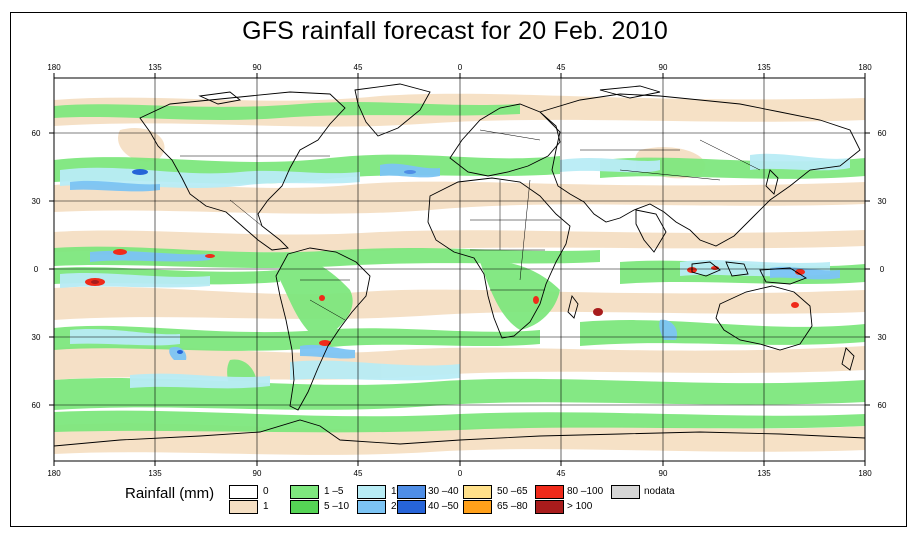 This screenshot has width=920, height=539. What do you see at coordinates (882, 269) in the screenshot?
I see `lat-label-right: 0` at bounding box center [882, 269].